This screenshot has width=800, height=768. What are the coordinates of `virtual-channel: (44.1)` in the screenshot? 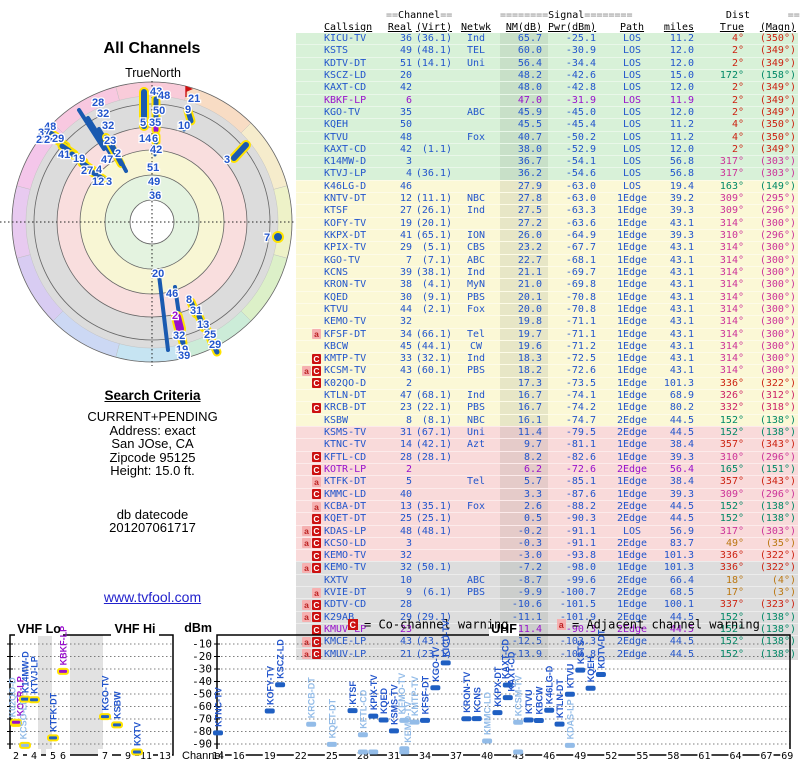 It's located at (433, 346).